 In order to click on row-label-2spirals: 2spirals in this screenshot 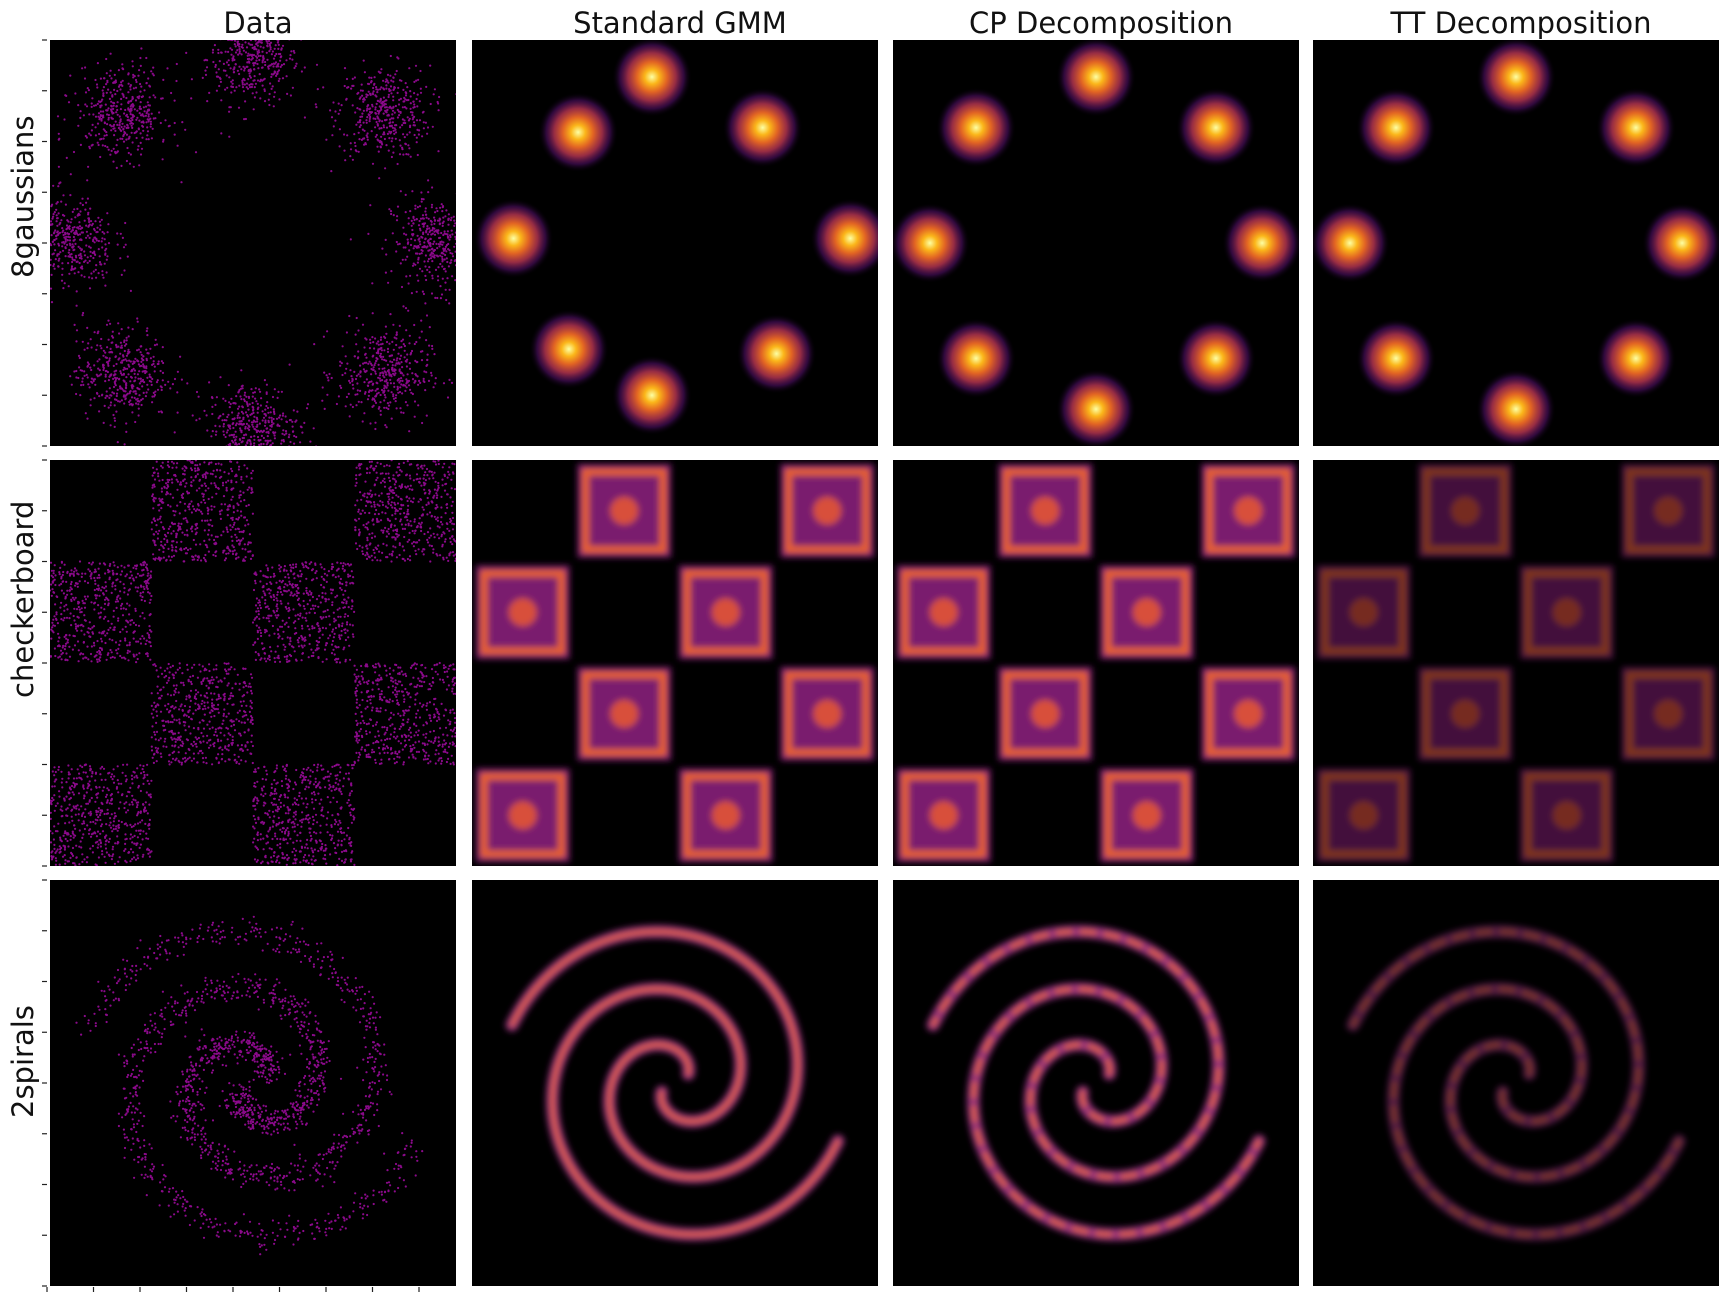, I will do `click(23, 1061)`.